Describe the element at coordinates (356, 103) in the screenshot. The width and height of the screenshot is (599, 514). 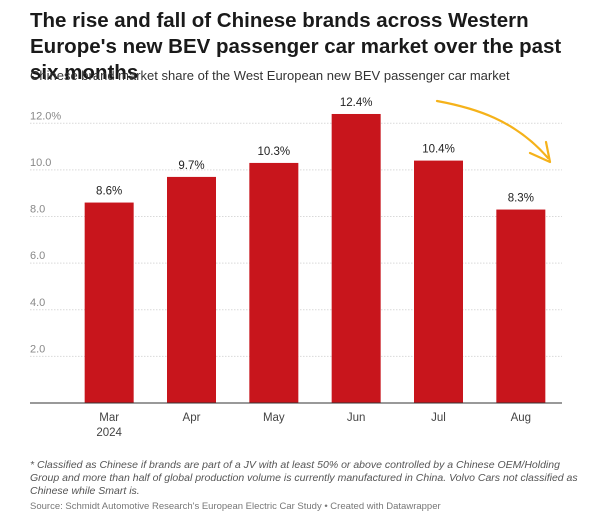
I see `data-label: 12.4%` at that location.